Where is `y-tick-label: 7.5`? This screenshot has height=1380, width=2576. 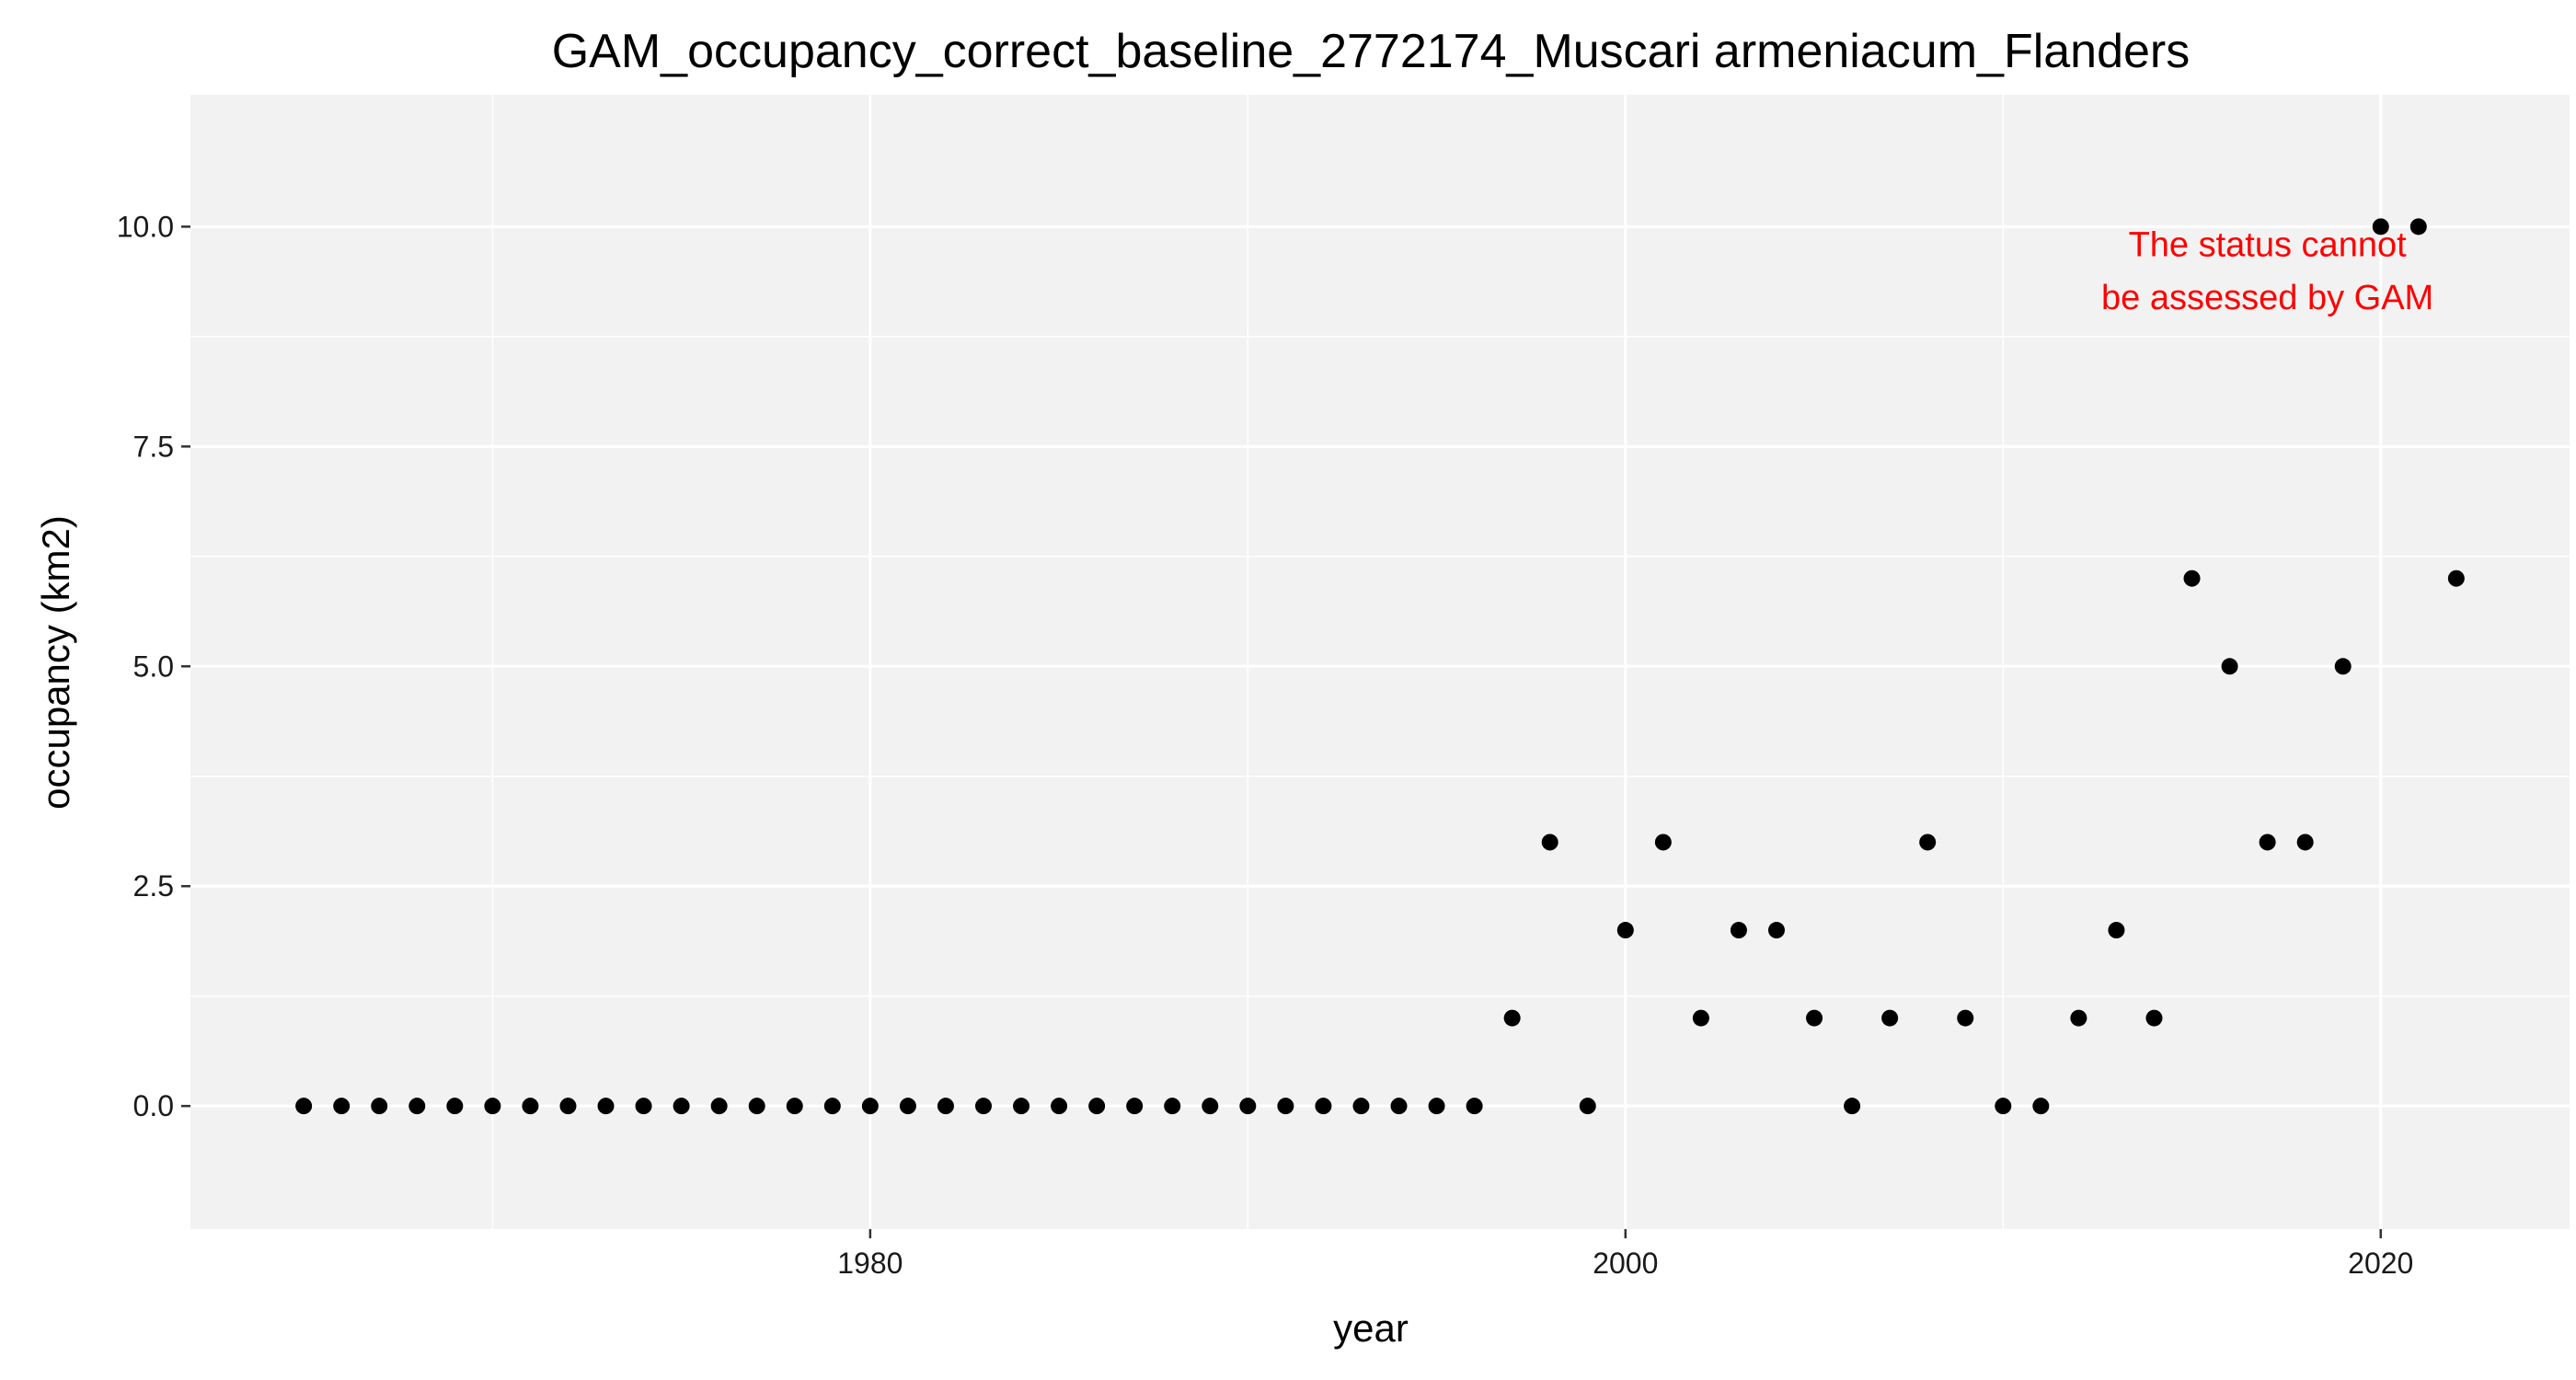
y-tick-label: 7.5 is located at coordinates (153, 446).